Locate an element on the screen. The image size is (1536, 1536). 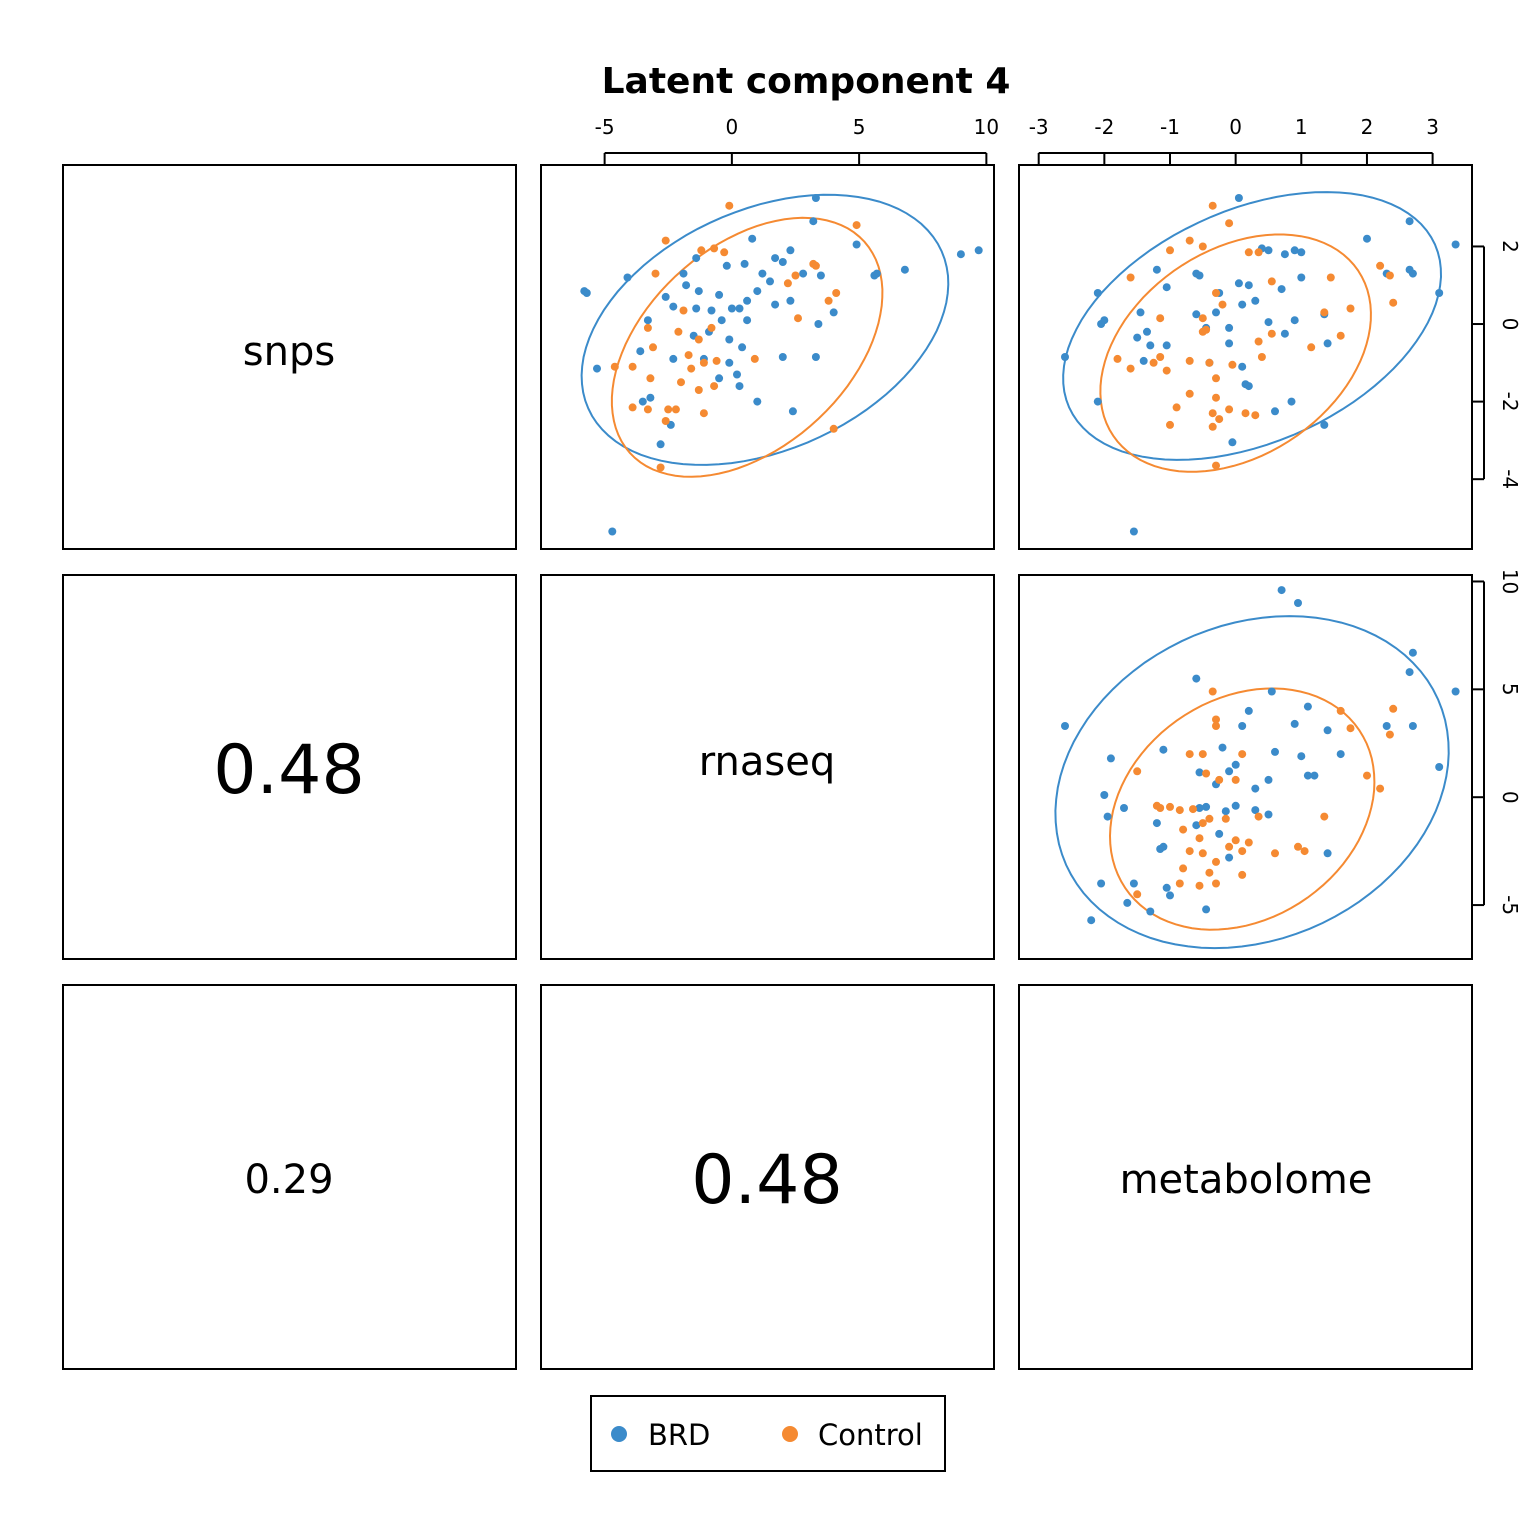
panel-snps-rnaseq-corr is located at coordinates (289, 767).